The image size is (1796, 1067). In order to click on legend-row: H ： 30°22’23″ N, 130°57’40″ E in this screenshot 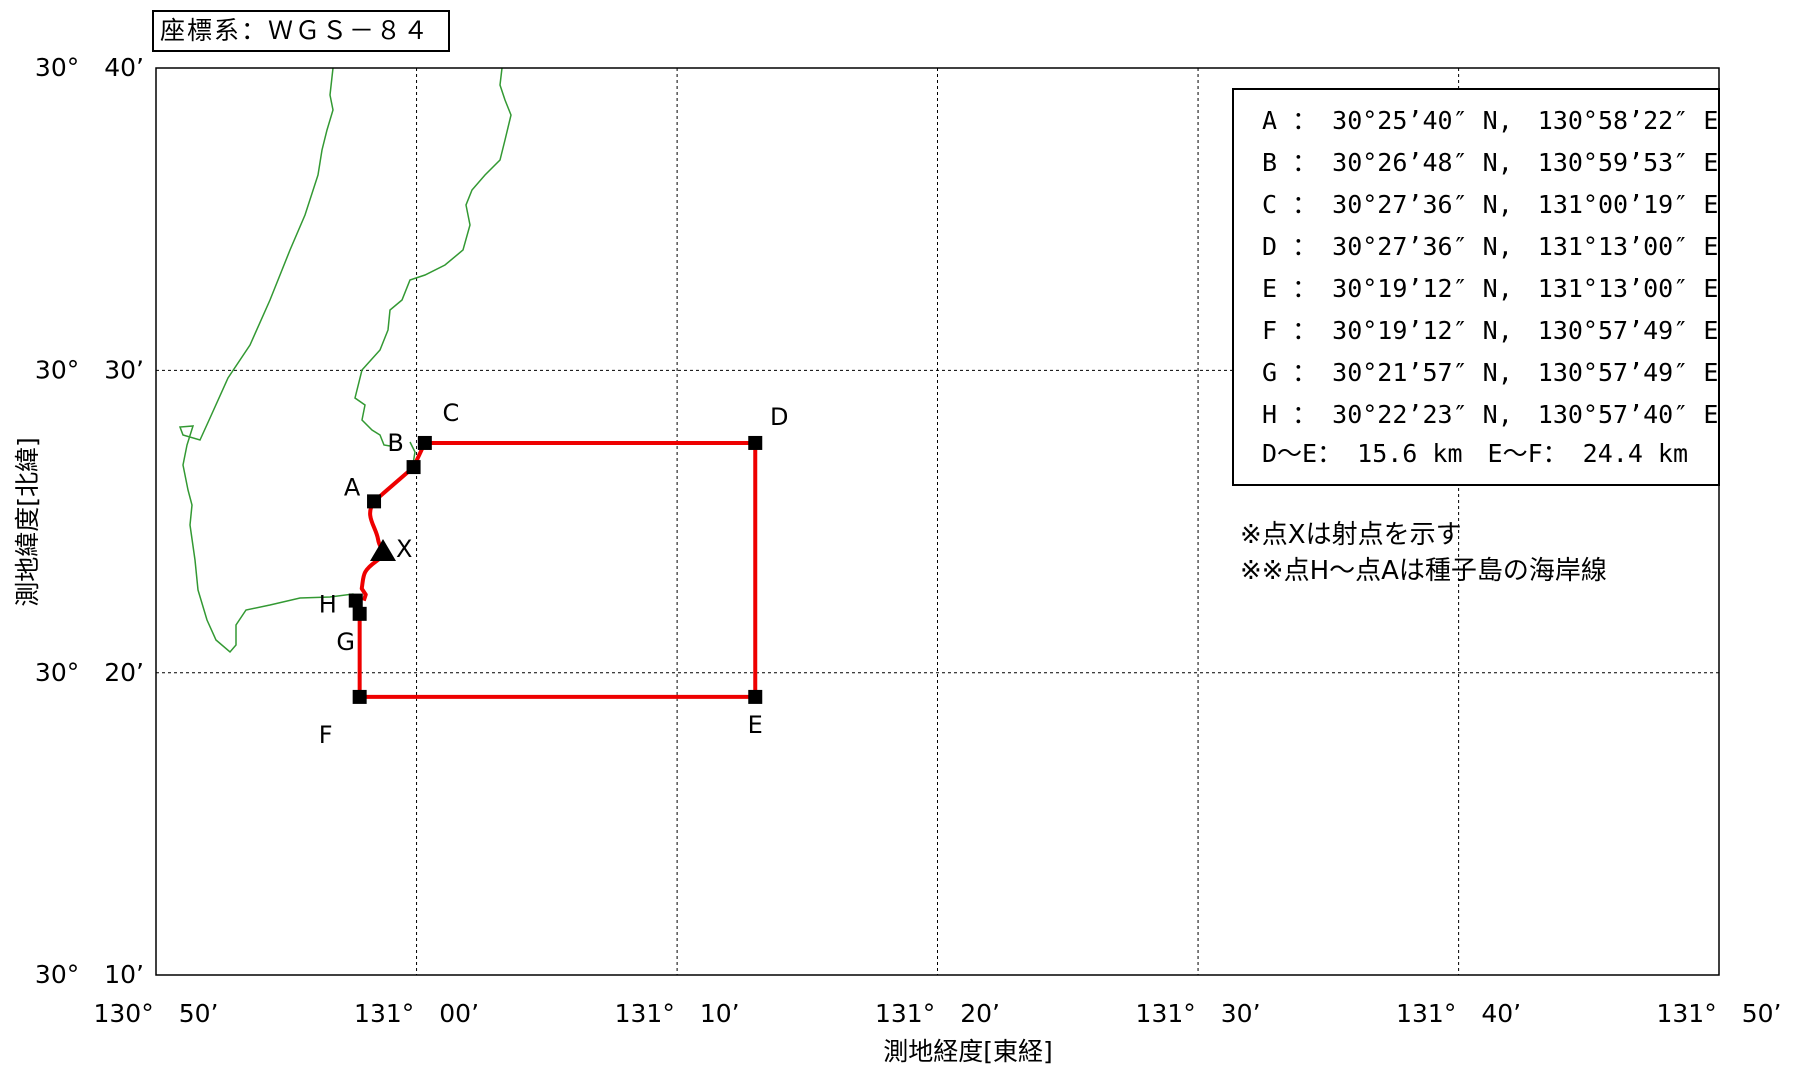, I will do `click(1490, 414)`.